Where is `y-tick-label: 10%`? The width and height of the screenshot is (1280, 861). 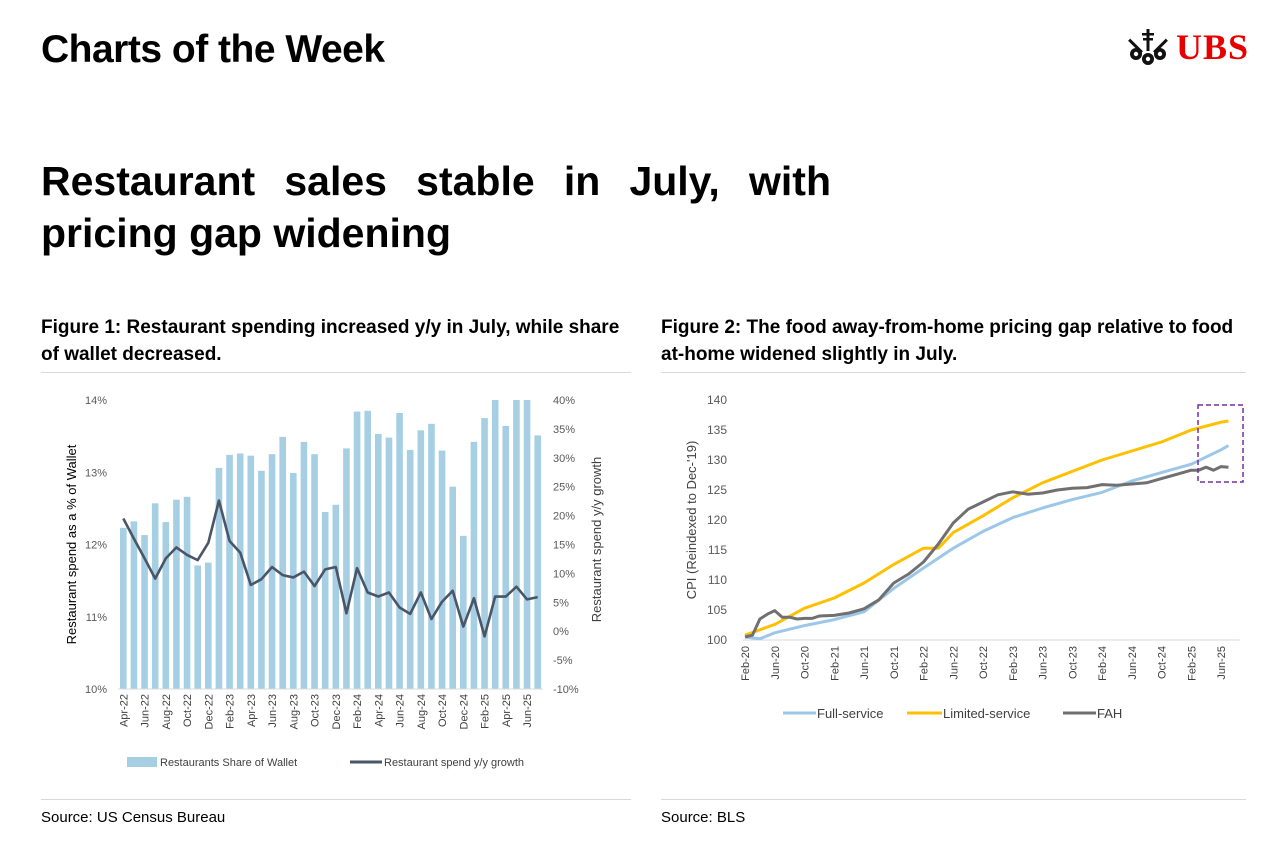 y-tick-label: 10% is located at coordinates (96, 690).